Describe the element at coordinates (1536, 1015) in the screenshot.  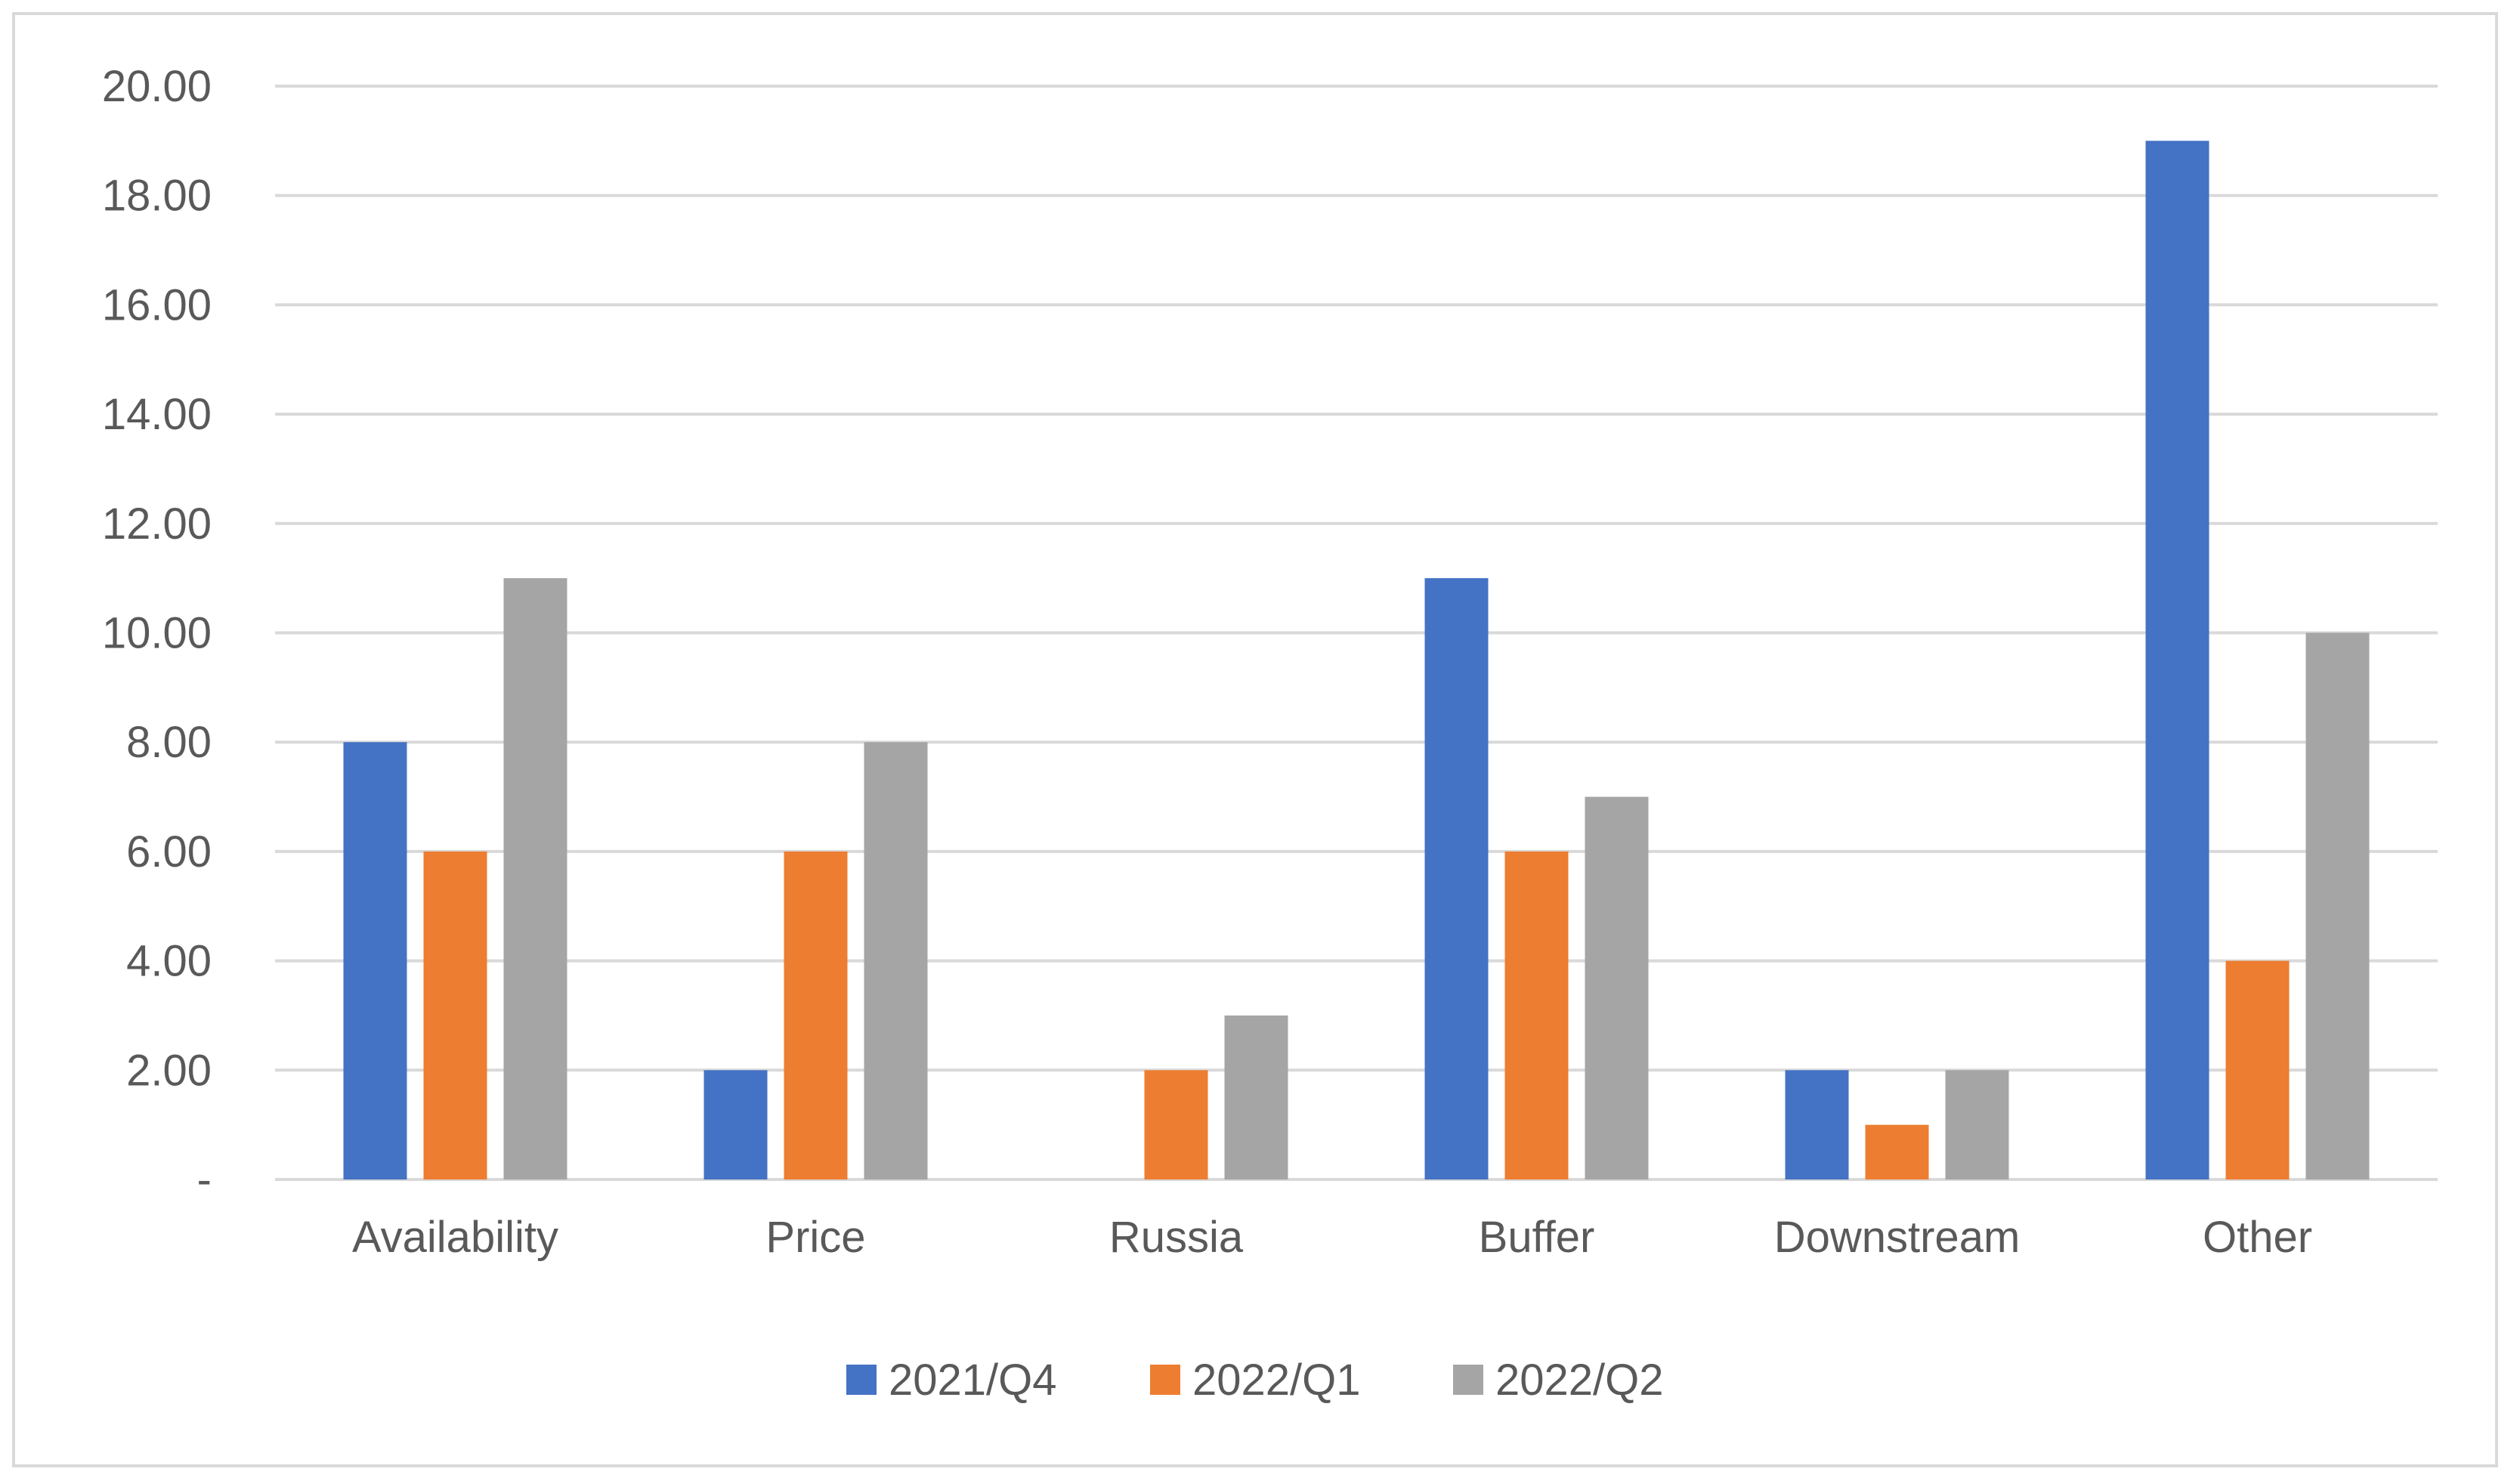
I see `bar-buffer-2022-q1` at that location.